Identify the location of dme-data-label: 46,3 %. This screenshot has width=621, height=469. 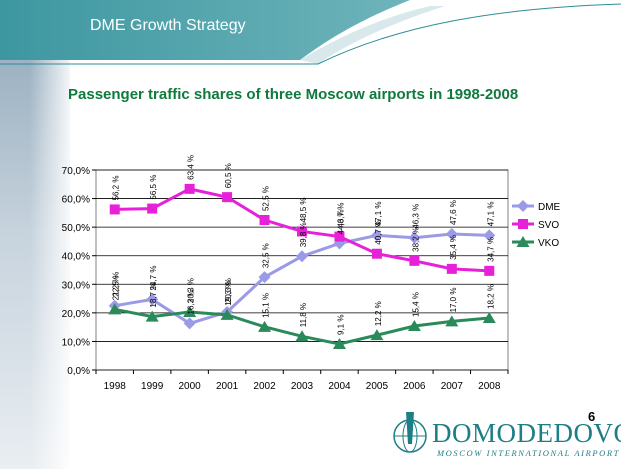
(415, 216).